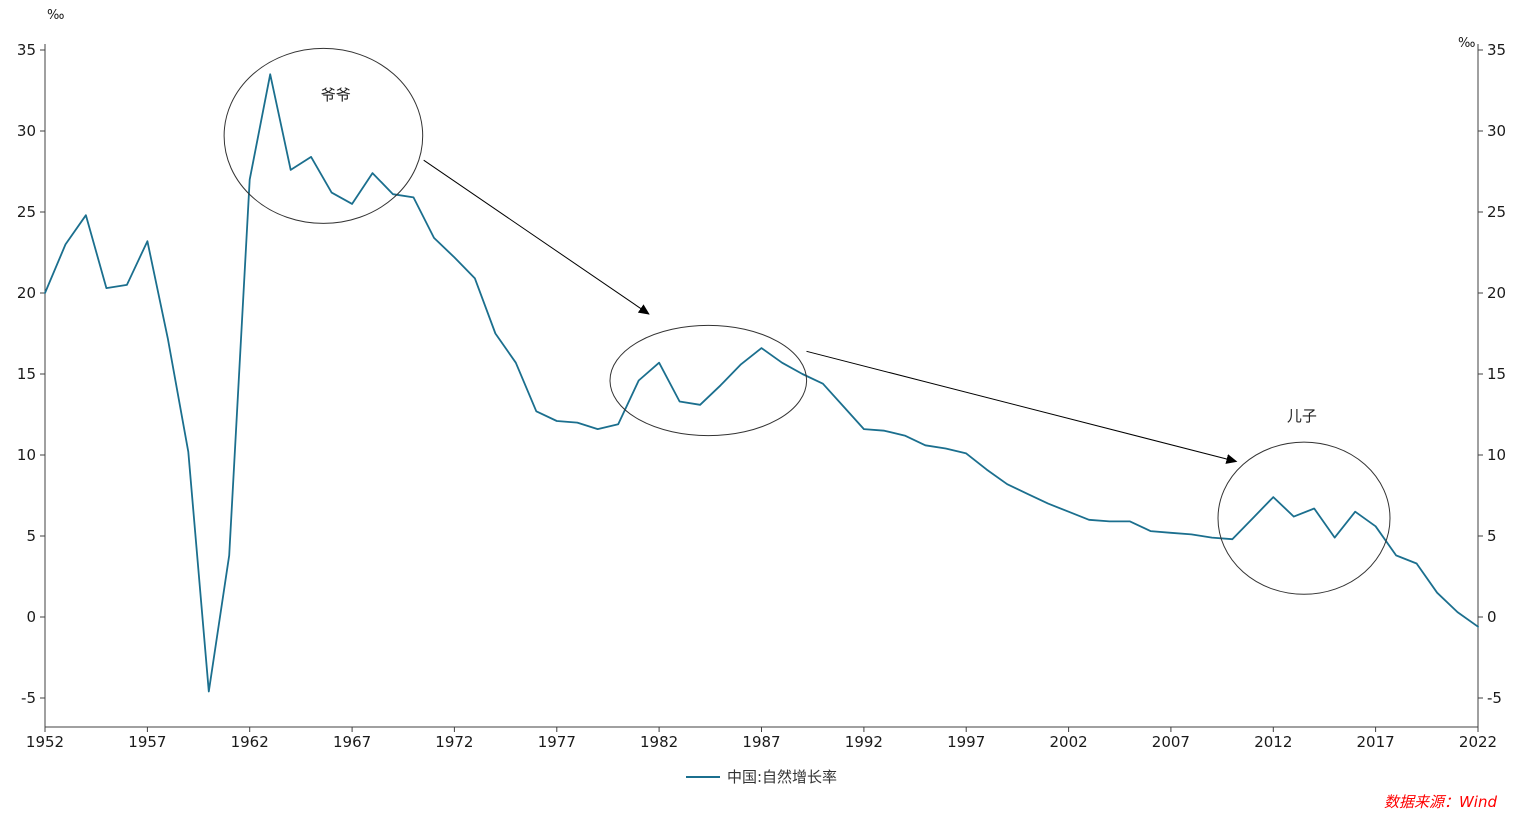 This screenshot has height=816, width=1523. I want to click on y-tick-label-left: 35, so click(26, 50).